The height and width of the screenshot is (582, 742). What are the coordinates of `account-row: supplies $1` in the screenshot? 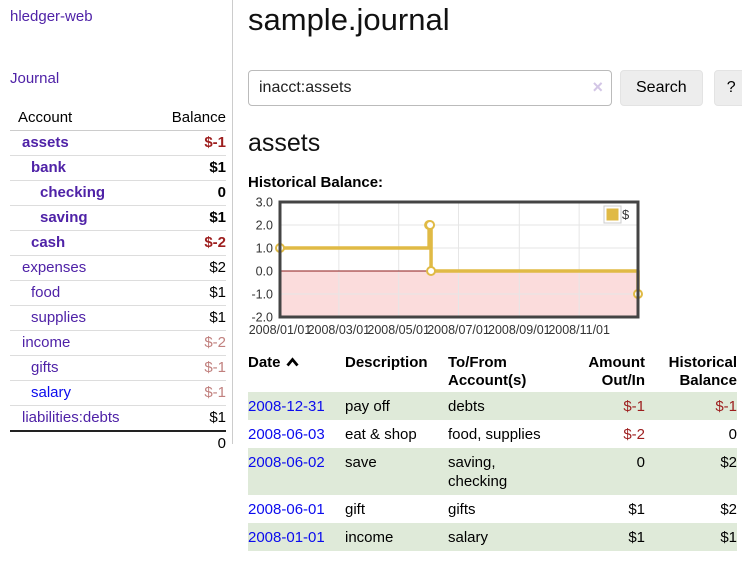 It's located at (118, 318).